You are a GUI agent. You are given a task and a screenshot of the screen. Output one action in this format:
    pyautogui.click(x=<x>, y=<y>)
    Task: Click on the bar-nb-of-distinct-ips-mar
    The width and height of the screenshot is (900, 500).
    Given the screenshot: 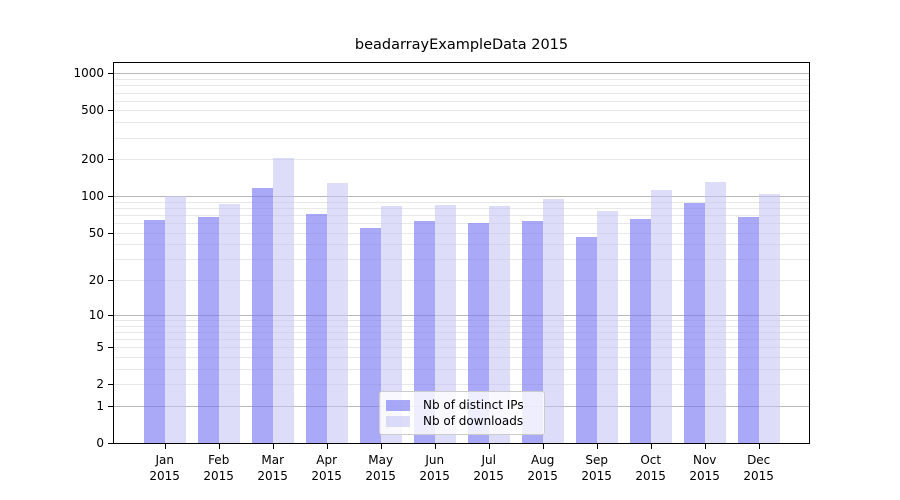 What is the action you would take?
    pyautogui.click(x=262, y=315)
    